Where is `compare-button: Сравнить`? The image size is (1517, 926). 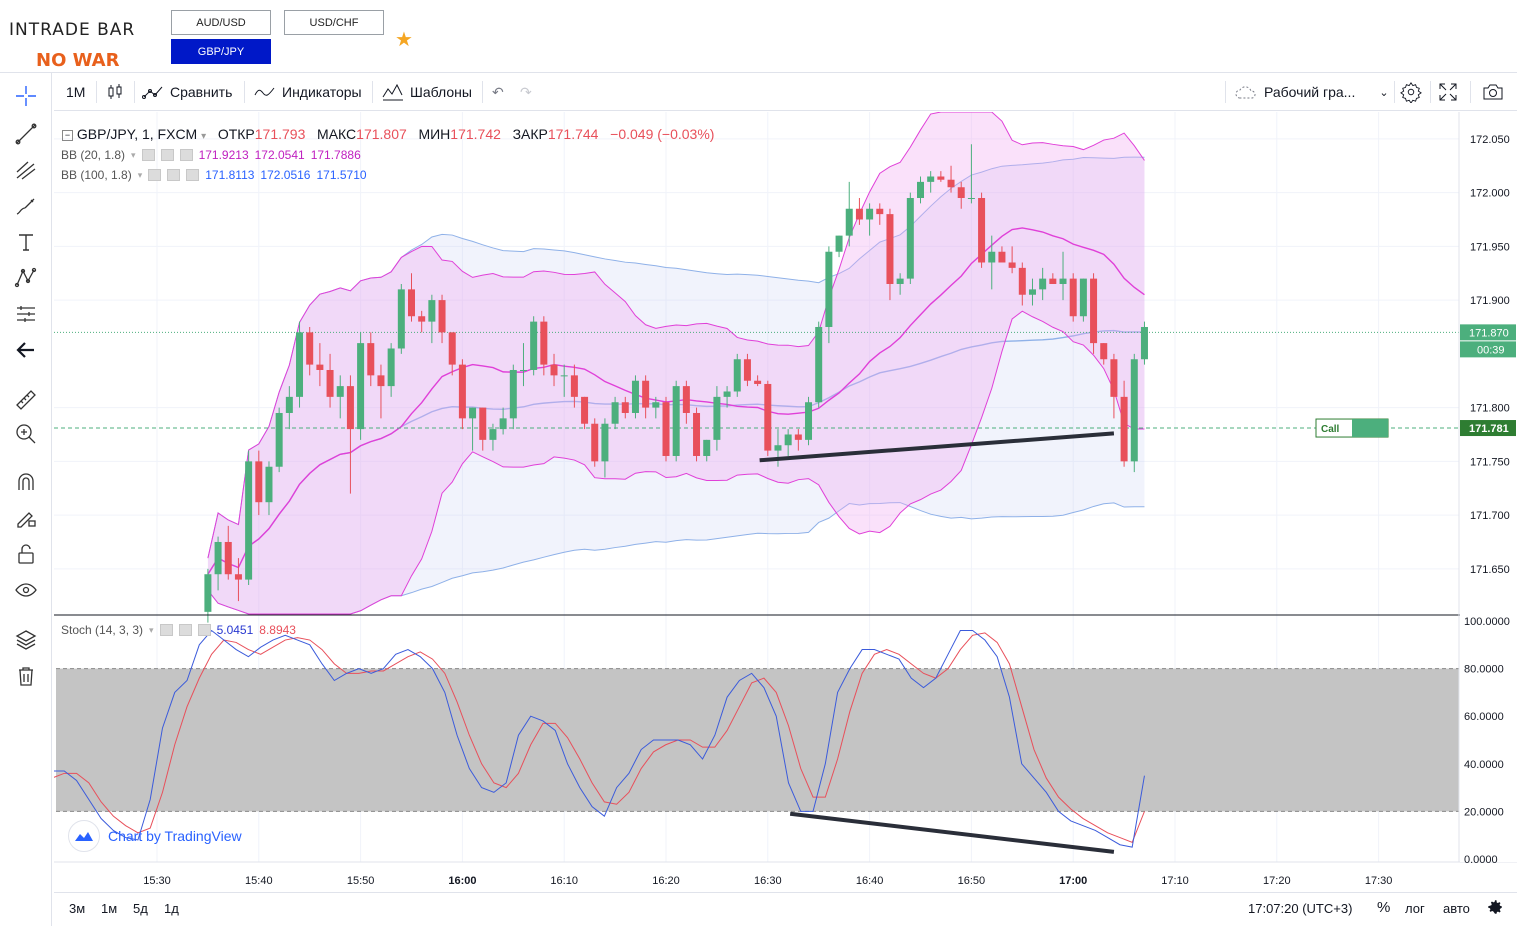 compare-button: Сравнить is located at coordinates (187, 92).